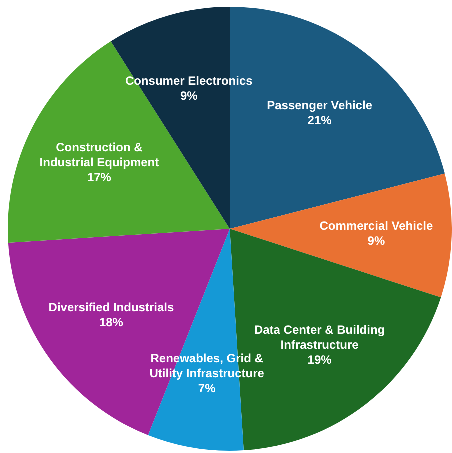 This screenshot has width=452, height=453. I want to click on slice-label: Consumer Electronics, so click(189, 81).